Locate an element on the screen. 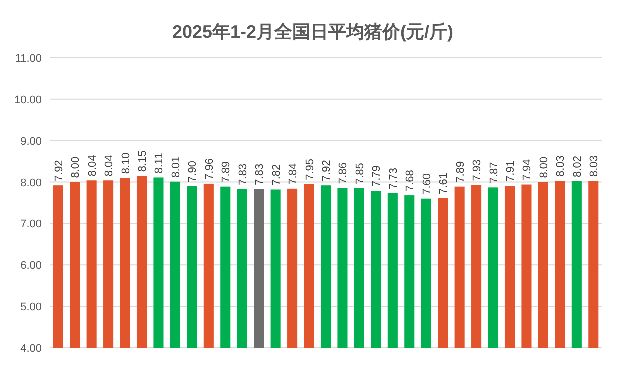  data-label: 7.60 is located at coordinates (427, 184).